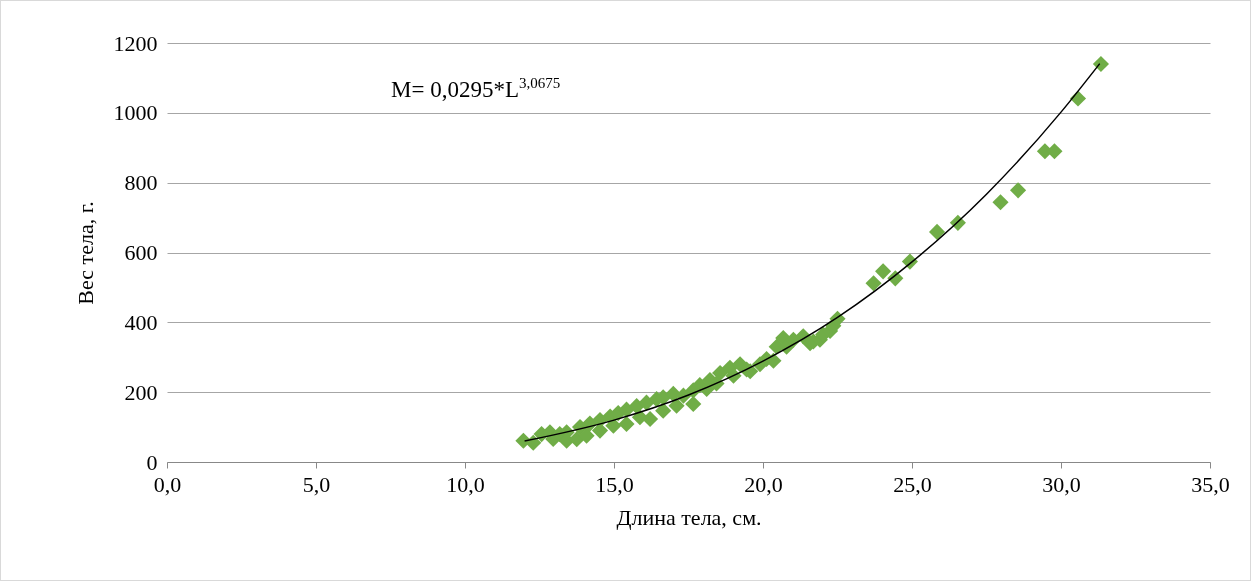 Image resolution: width=1251 pixels, height=581 pixels. I want to click on annotation: M= 0,0295*L$^{3,0675}$, so click(476, 89).